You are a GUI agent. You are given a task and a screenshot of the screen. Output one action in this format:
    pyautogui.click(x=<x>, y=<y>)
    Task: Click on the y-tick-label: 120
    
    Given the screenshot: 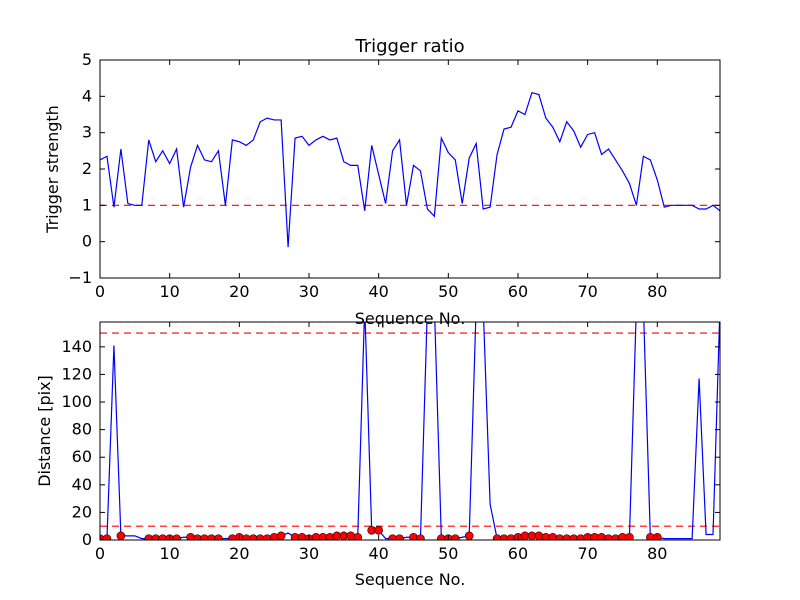 What is the action you would take?
    pyautogui.click(x=76, y=373)
    